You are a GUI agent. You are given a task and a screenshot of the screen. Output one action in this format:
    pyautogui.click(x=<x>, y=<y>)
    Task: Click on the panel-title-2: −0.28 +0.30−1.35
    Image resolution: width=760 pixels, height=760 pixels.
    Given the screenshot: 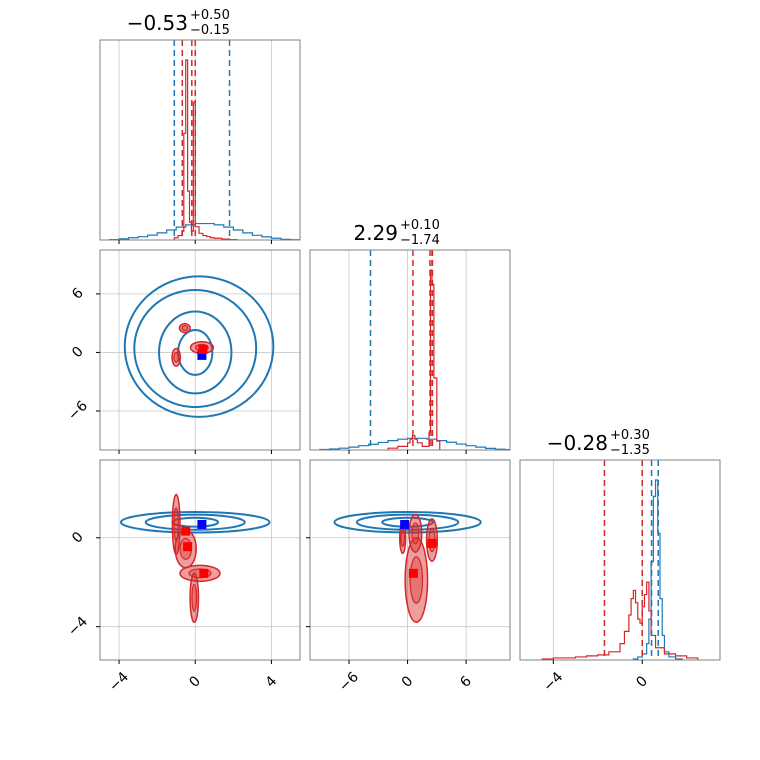 What is the action you would take?
    pyautogui.click(x=598, y=443)
    